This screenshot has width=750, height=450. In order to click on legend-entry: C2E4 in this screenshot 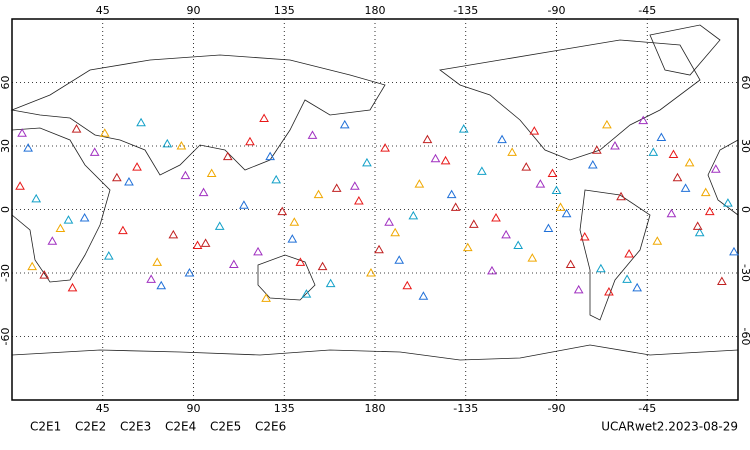, I will do `click(180, 427)`.